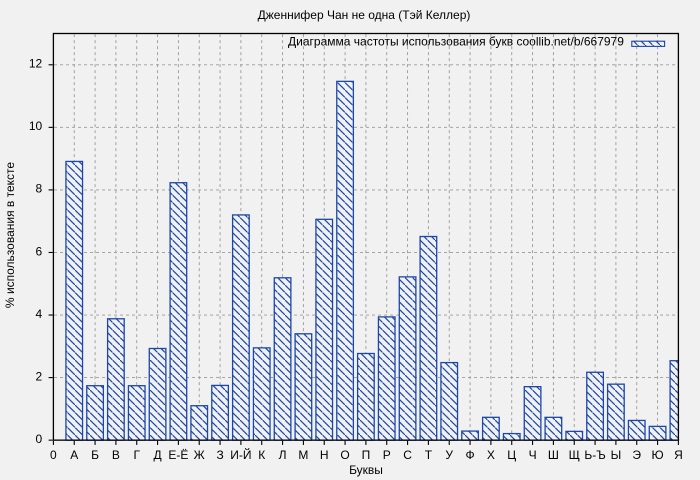 This screenshot has height=480, width=700. I want to click on svg-text: Щ, so click(574, 455).